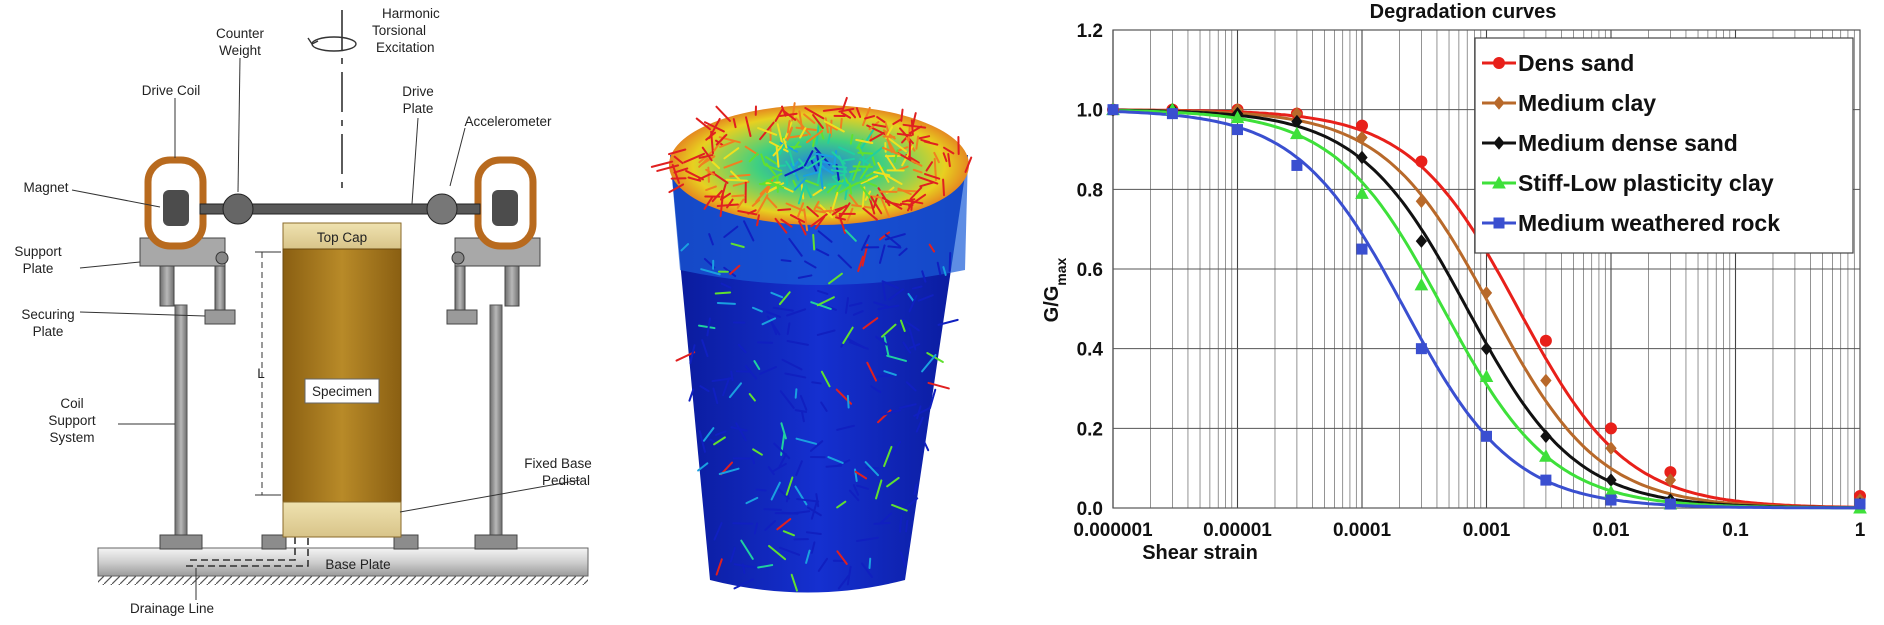 The height and width of the screenshot is (625, 1884). I want to click on label-base-plate: Base Plate, so click(357, 564).